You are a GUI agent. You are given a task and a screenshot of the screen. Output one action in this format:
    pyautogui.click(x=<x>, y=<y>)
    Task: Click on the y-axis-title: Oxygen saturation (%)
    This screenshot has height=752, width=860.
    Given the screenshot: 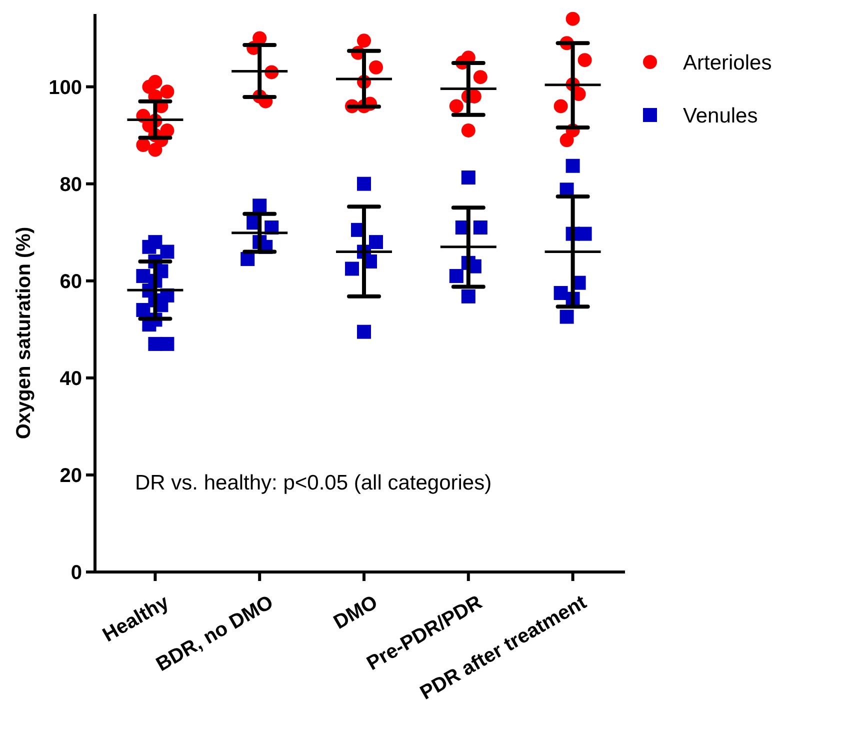 What is the action you would take?
    pyautogui.click(x=24, y=333)
    